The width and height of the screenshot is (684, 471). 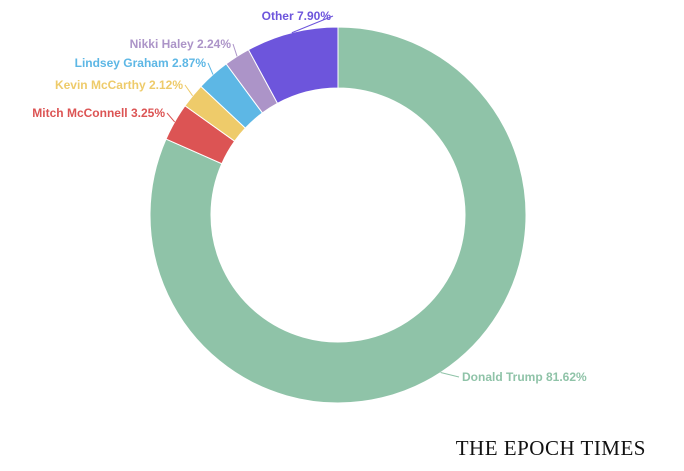 I want to click on data-label: Kevin McCarthy 2.12%, so click(x=119, y=85).